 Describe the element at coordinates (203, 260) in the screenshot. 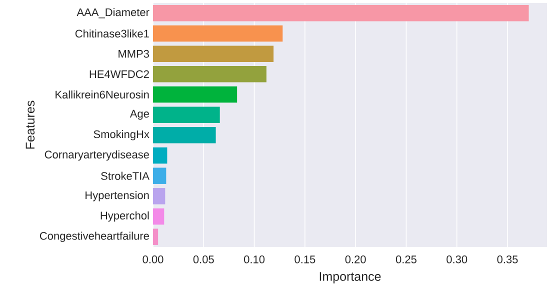

I see `x-tick-label: 0.05` at that location.